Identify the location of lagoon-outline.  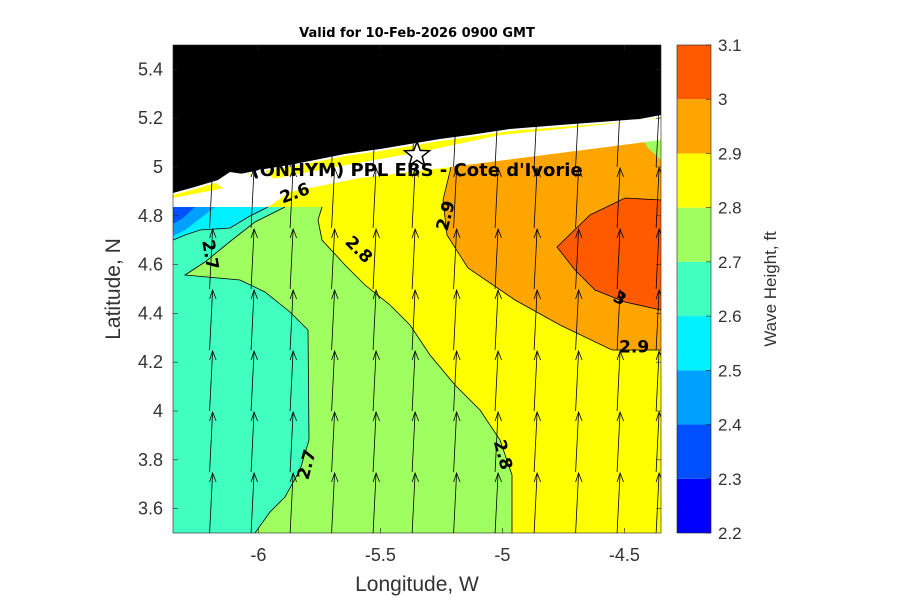
(245, 179).